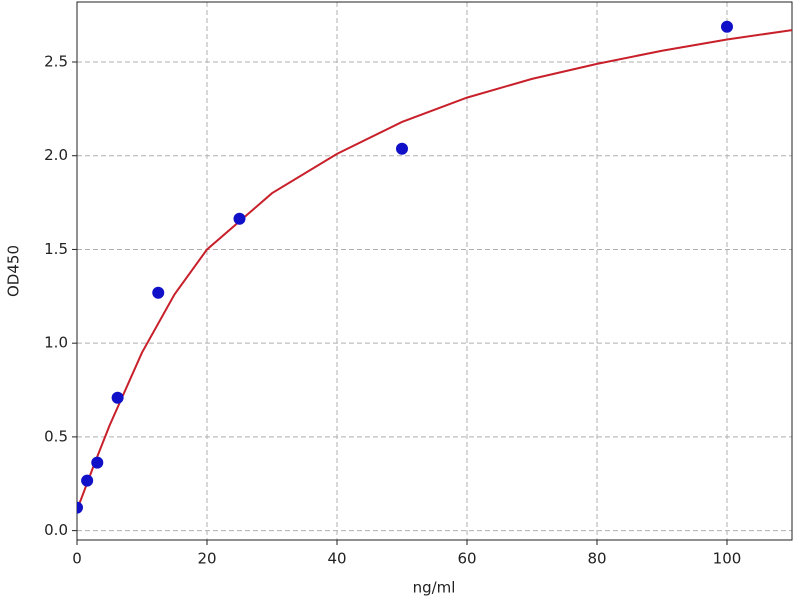  What do you see at coordinates (56, 249) in the screenshot?
I see `y-tick-label: 1.5` at bounding box center [56, 249].